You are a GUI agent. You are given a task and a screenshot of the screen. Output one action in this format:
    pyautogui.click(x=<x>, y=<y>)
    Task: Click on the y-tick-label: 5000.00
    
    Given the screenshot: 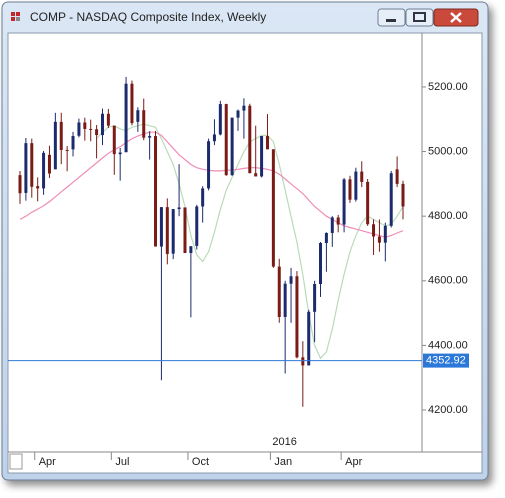 What is the action you would take?
    pyautogui.click(x=448, y=151)
    